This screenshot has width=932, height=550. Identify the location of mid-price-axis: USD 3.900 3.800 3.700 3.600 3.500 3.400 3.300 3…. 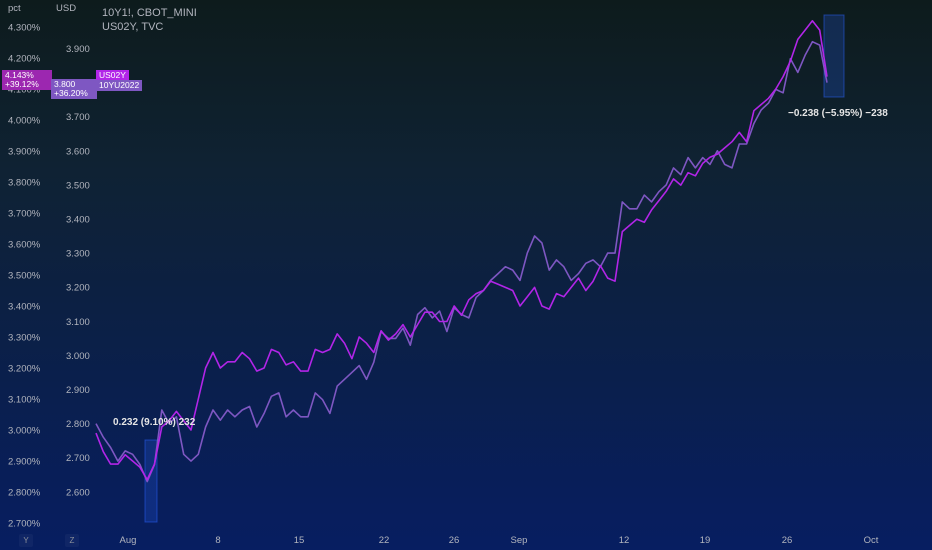
(73, 250).